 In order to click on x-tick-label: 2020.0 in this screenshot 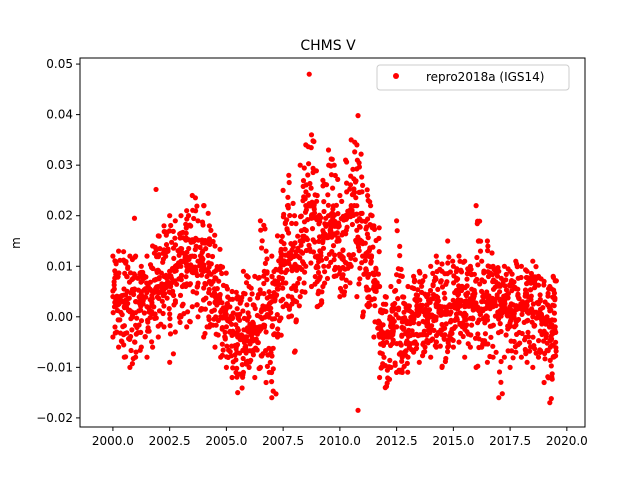, I will do `click(567, 441)`.